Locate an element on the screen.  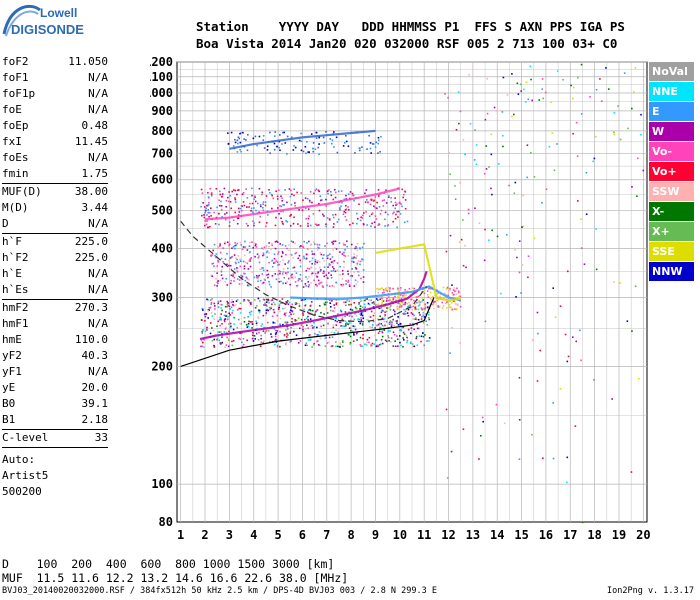
legend-item: SSE is located at coordinates (671, 251).